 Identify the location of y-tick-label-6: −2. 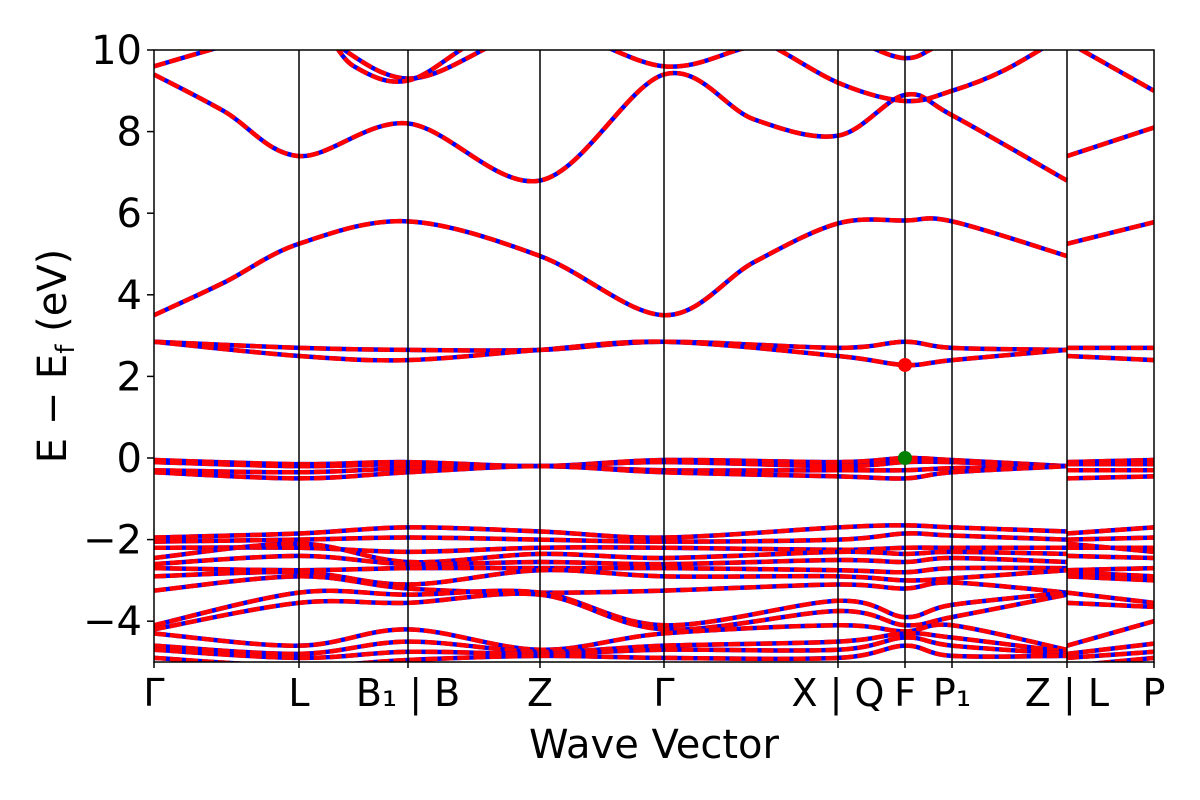
(112, 541).